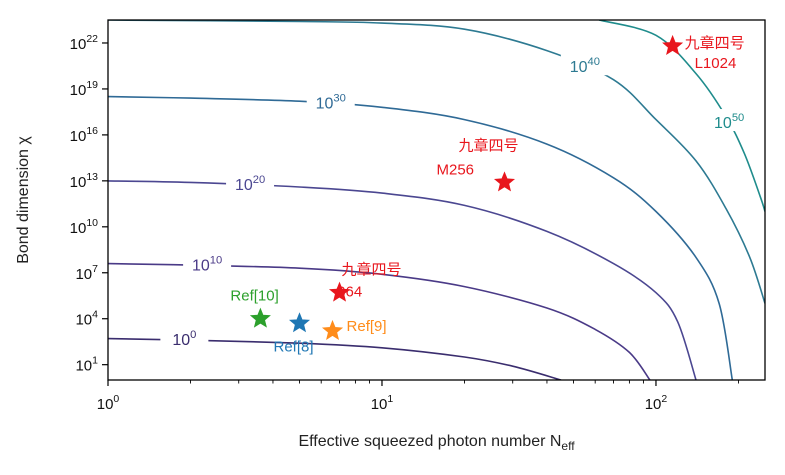 The height and width of the screenshot is (475, 785). Describe the element at coordinates (260, 317) in the screenshot. I see `star-marker-ref10` at that location.